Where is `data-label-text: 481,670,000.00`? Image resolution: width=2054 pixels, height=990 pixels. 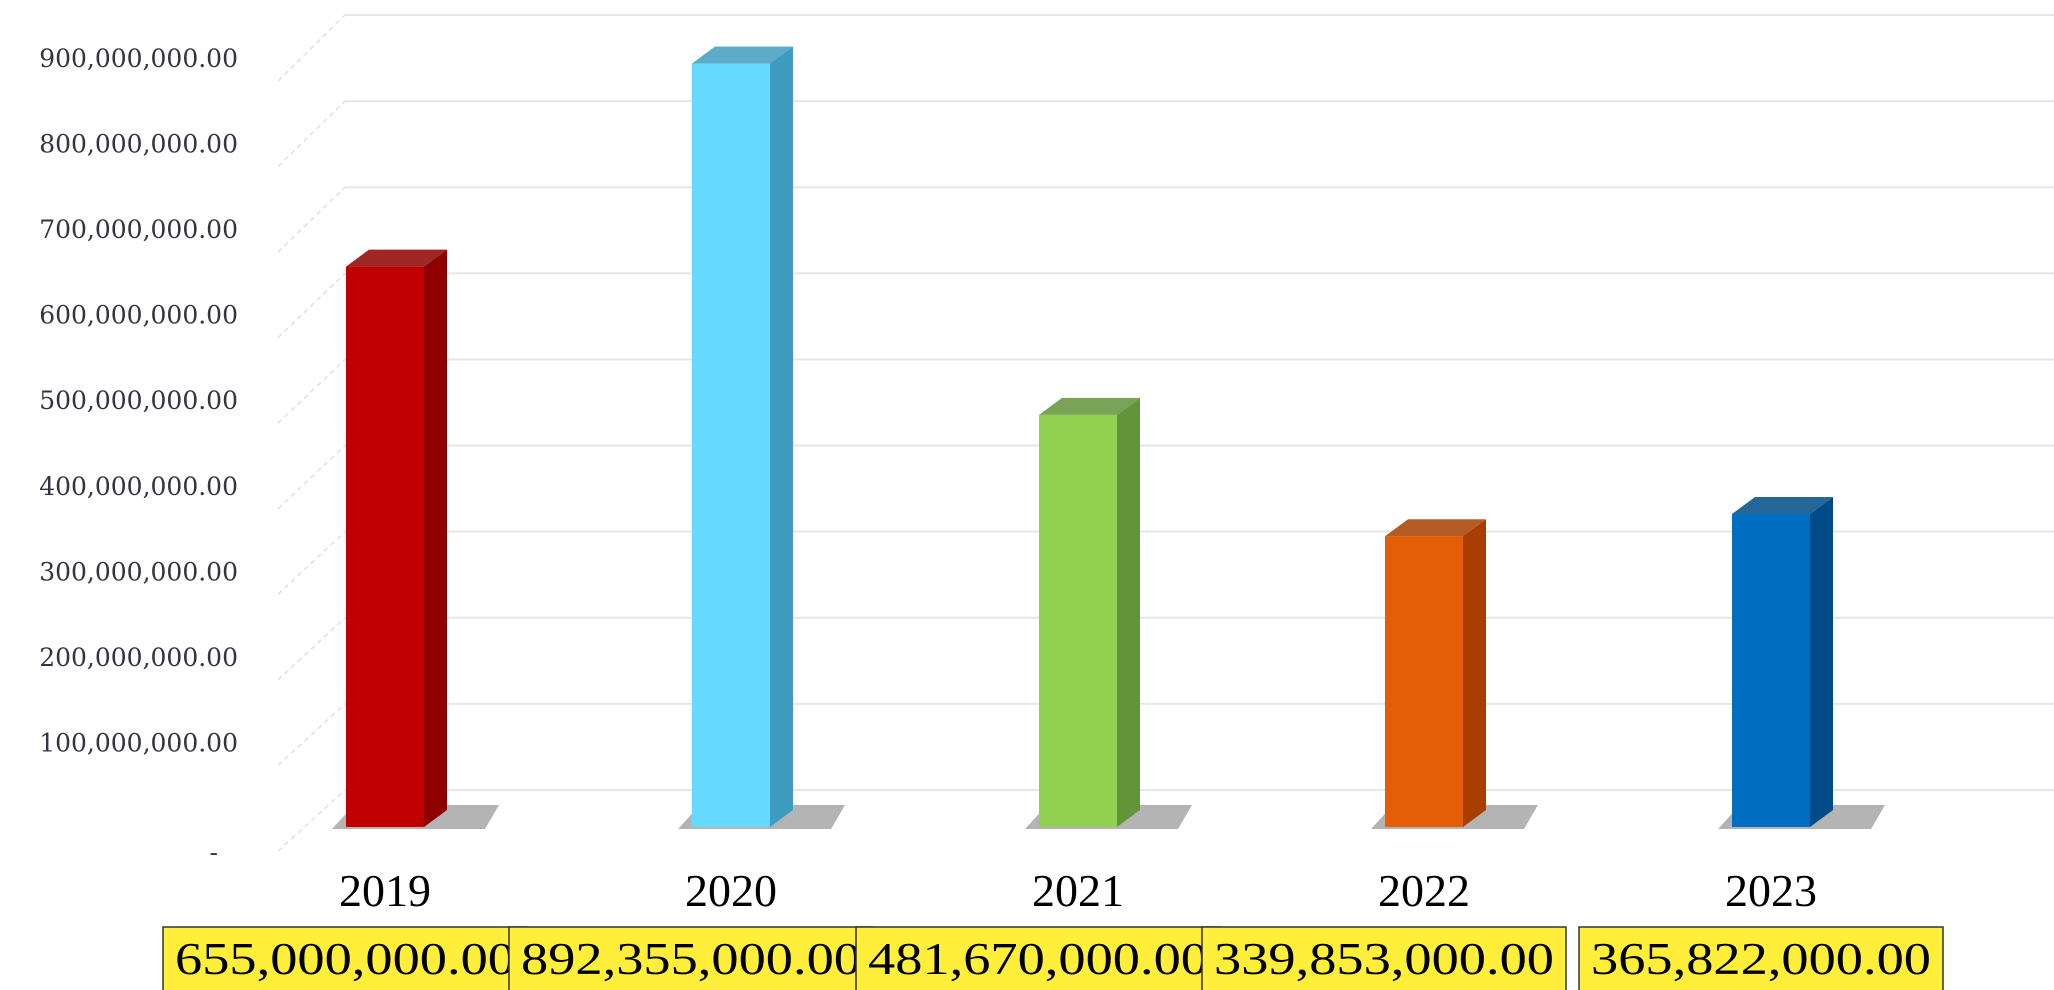 data-label-text: 481,670,000.00 is located at coordinates (1038, 959).